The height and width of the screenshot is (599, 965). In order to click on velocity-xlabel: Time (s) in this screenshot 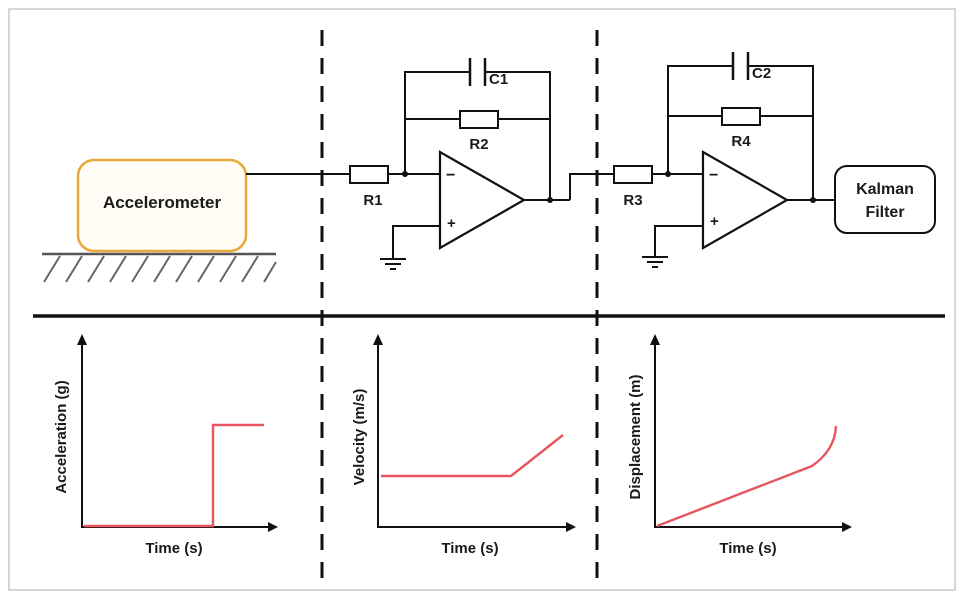, I will do `click(469, 548)`.